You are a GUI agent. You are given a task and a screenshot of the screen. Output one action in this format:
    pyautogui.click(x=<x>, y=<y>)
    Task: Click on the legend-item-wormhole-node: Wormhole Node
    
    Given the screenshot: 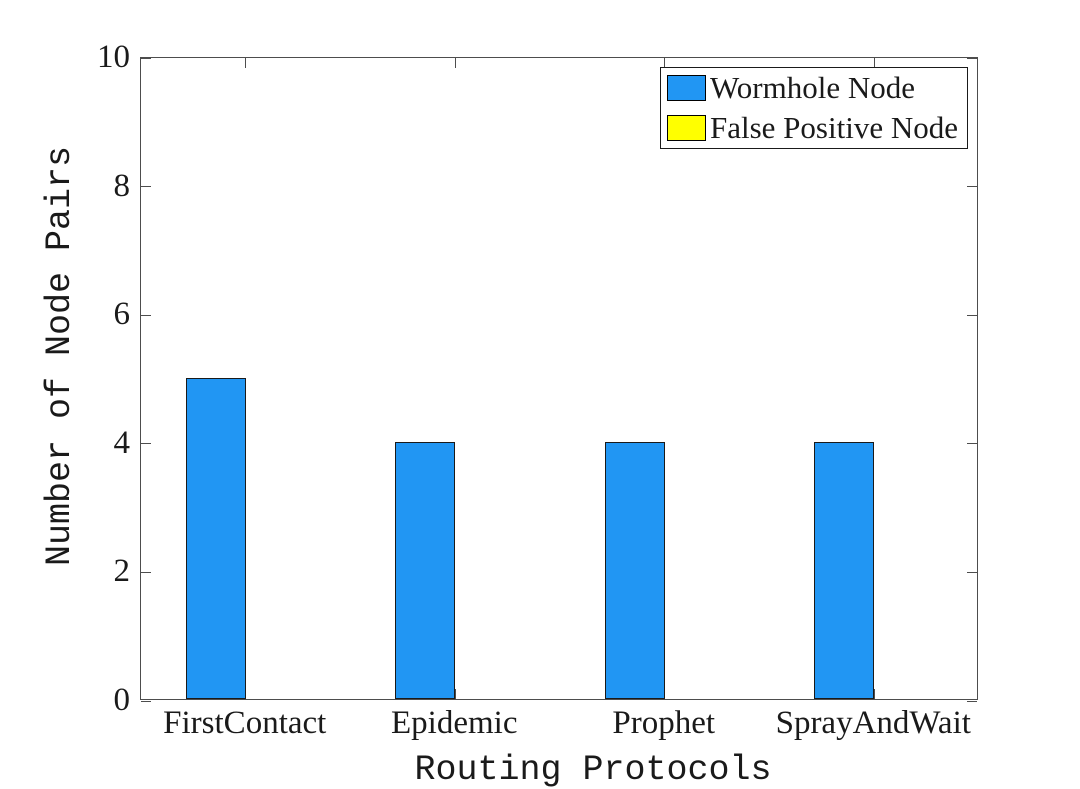 What is the action you would take?
    pyautogui.click(x=814, y=88)
    